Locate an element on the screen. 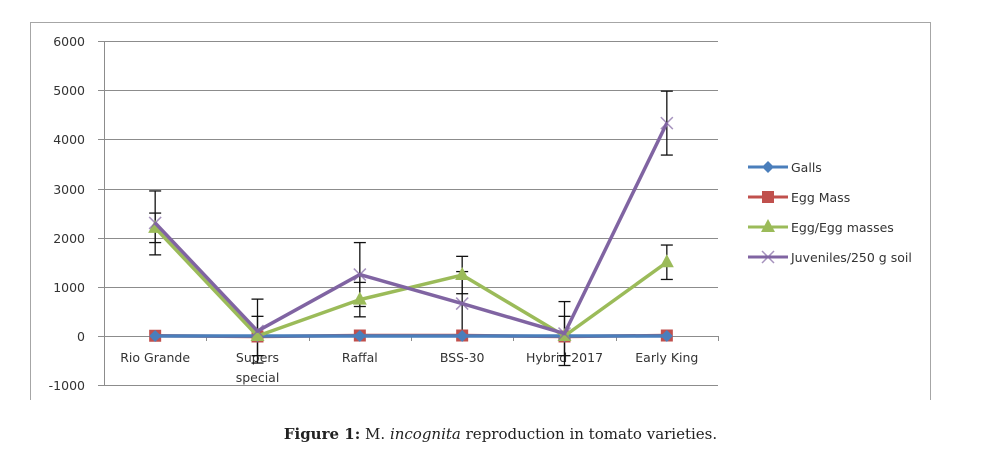 This screenshot has width=1001, height=457. x-tick-label: BSS-30 is located at coordinates (462, 357).